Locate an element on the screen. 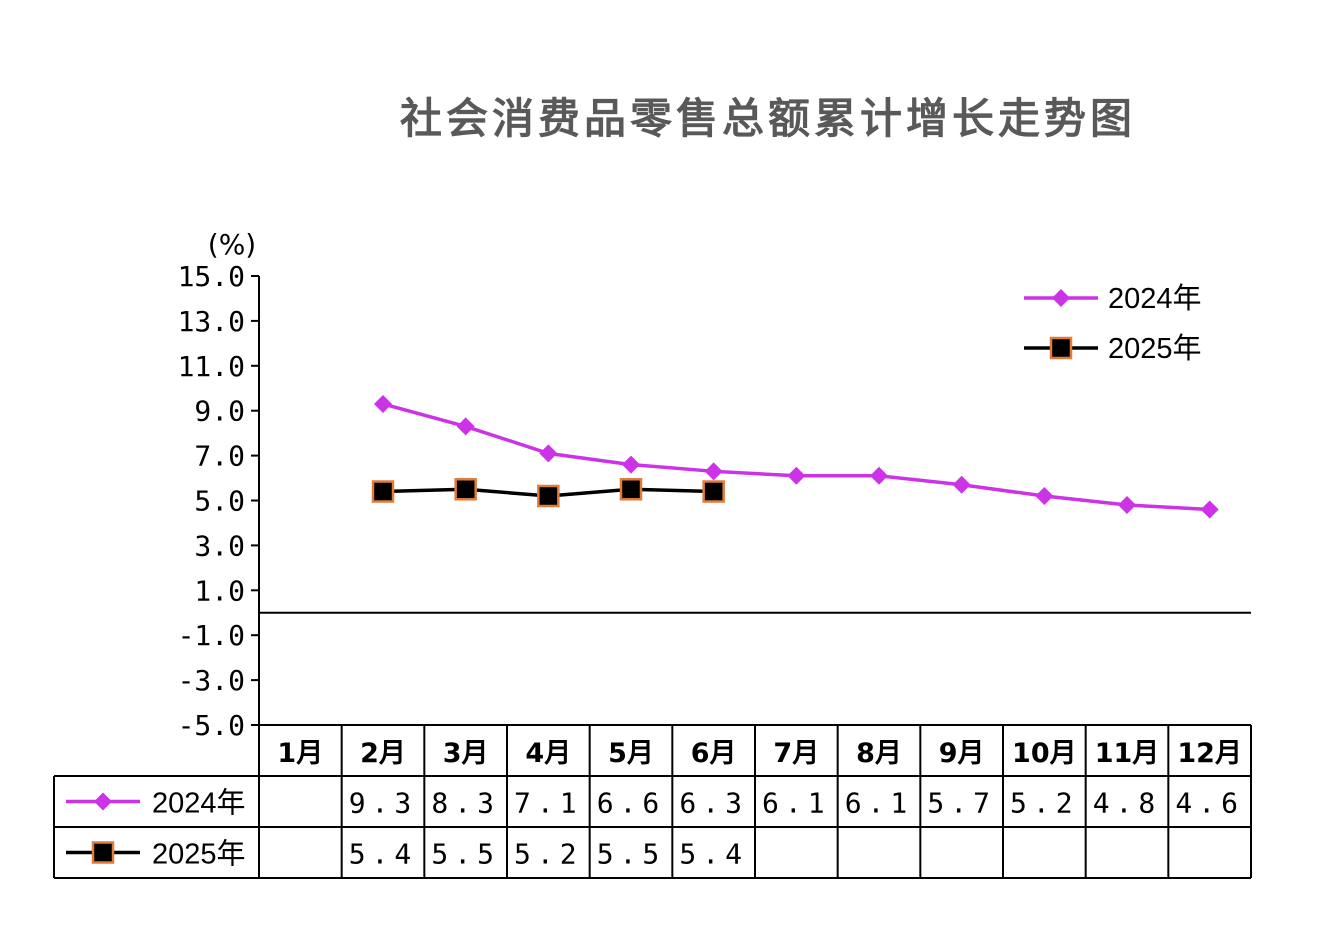 The height and width of the screenshot is (935, 1331). x-category-label: 9月 is located at coordinates (962, 753).